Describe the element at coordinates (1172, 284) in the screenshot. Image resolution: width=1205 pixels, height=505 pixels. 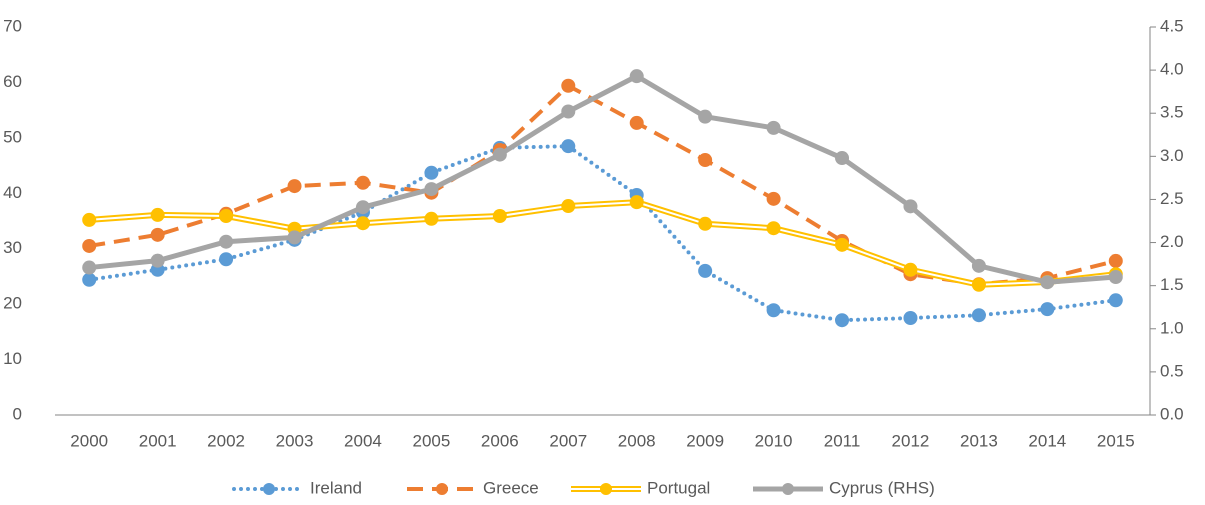
I see `y2-tick-label: 1.5` at that location.